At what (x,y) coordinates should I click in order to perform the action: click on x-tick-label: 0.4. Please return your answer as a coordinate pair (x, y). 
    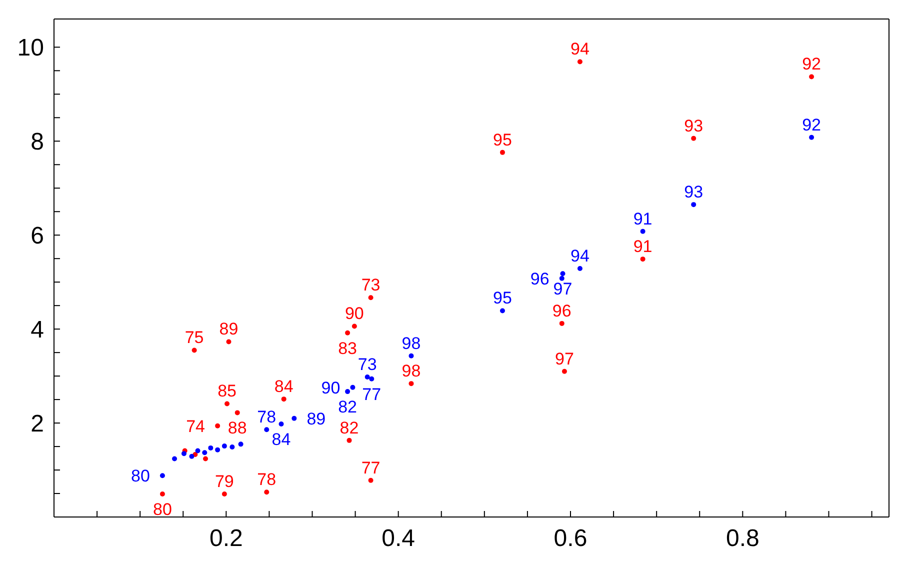
    Looking at the image, I should click on (399, 538).